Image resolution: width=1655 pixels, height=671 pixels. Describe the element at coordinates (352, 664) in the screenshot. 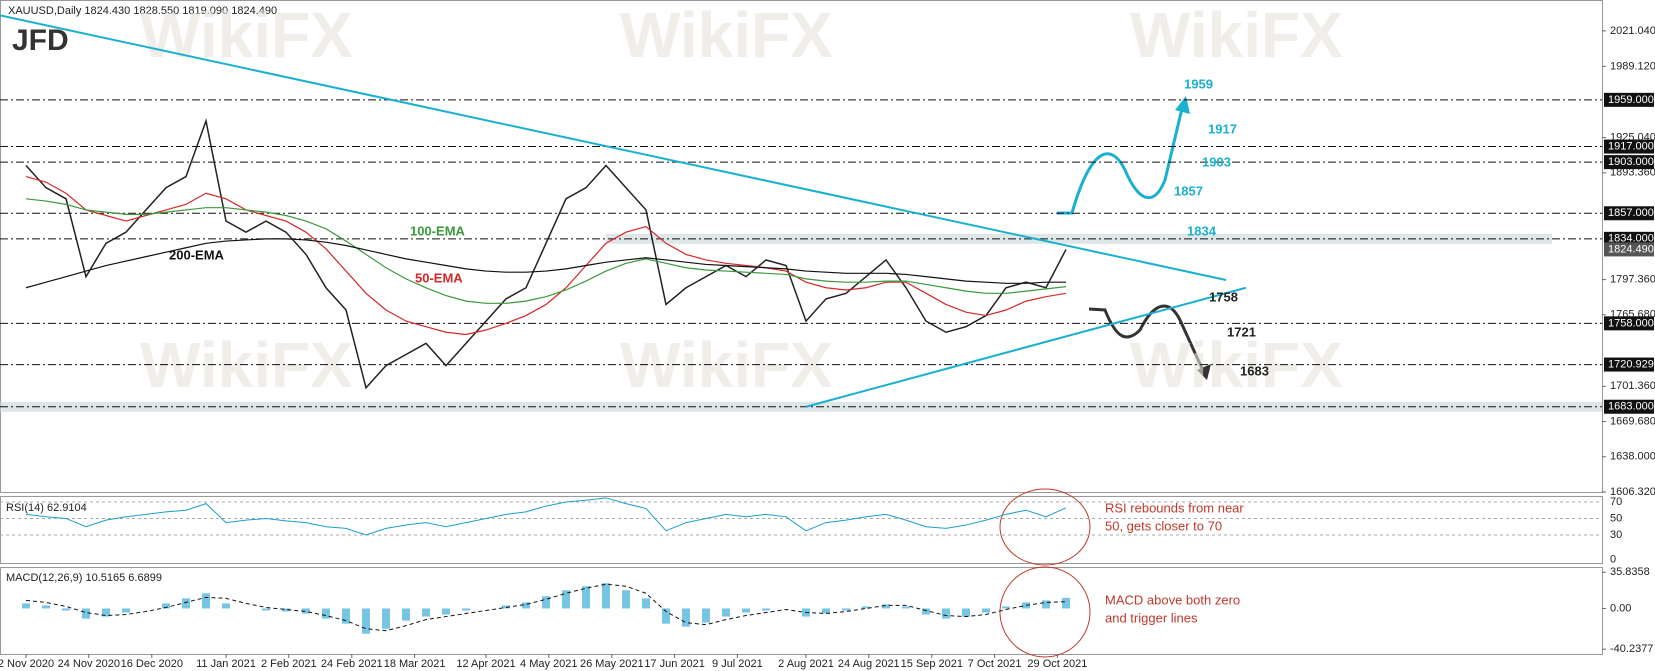

I see `x-tick-label: 24 Feb 2021` at that location.